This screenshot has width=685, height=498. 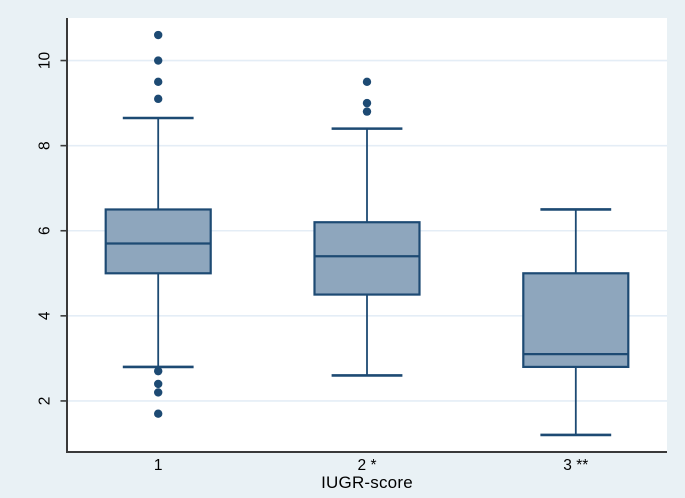 What do you see at coordinates (575, 465) in the screenshot?
I see `x-tick-label: 3 **` at bounding box center [575, 465].